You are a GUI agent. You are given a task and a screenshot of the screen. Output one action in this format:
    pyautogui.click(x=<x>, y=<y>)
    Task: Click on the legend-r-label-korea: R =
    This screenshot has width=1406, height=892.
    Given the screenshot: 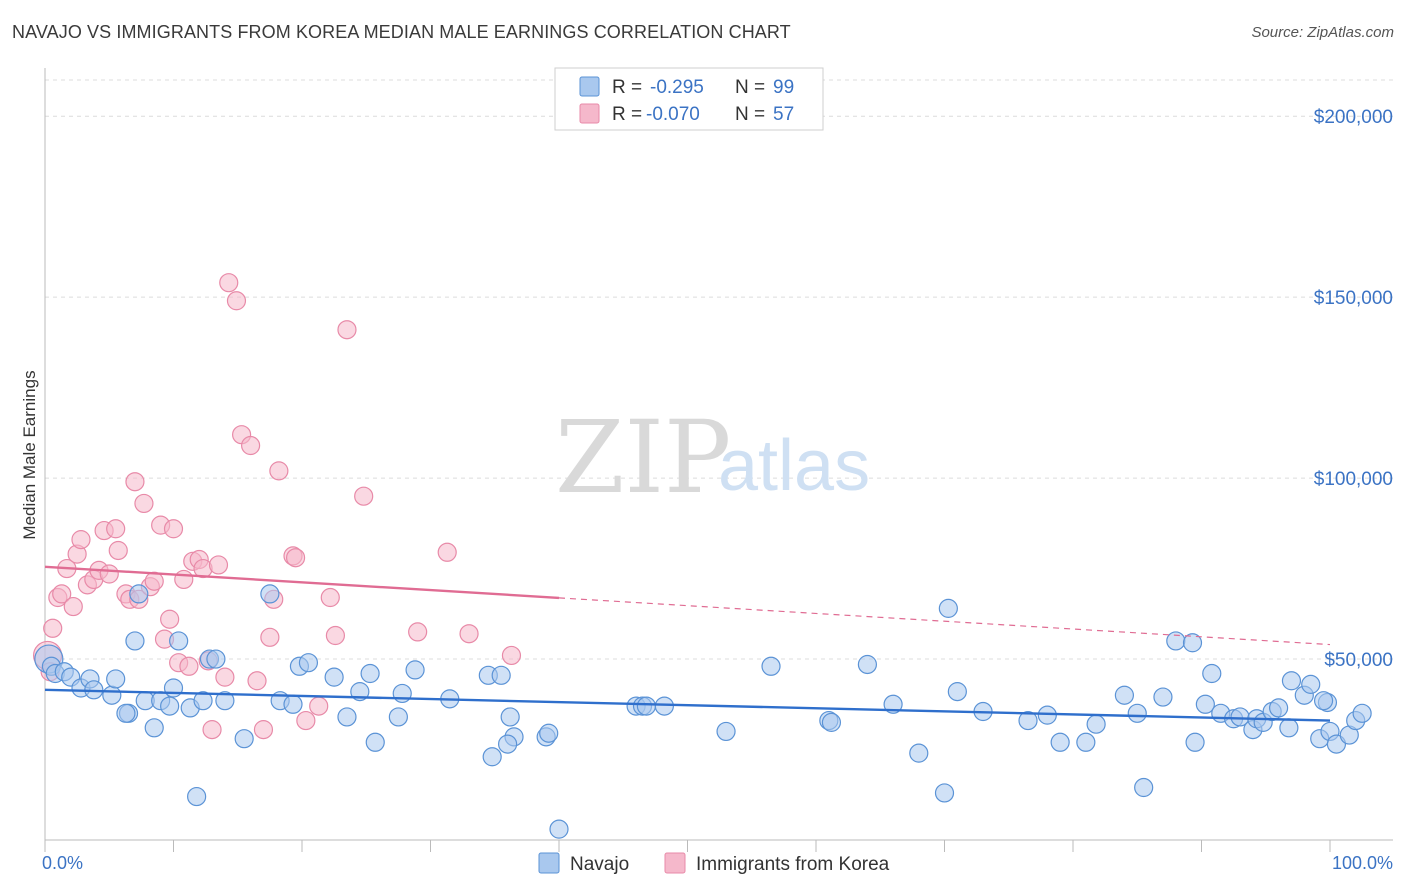 What is the action you would take?
    pyautogui.click(x=627, y=114)
    